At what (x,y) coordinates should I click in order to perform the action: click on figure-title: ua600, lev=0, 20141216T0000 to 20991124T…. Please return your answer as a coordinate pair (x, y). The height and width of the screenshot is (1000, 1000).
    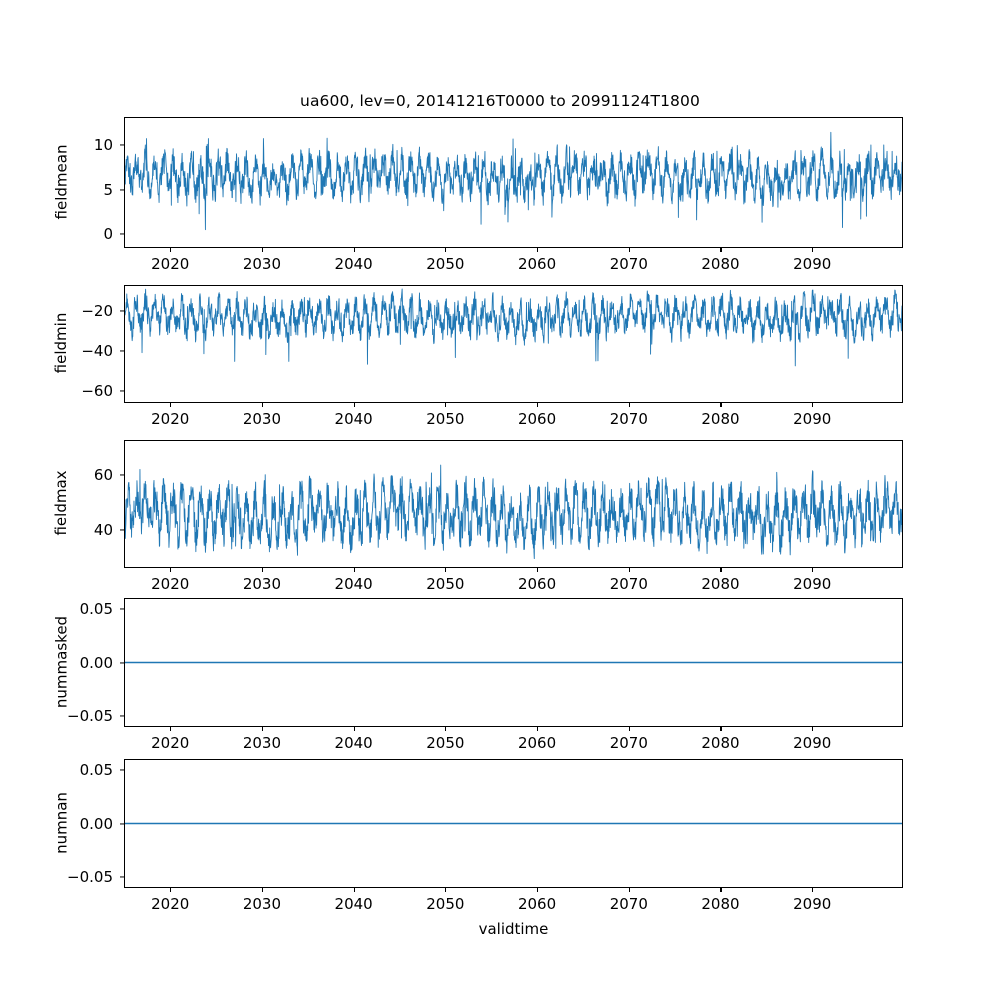
    Looking at the image, I should click on (500, 101).